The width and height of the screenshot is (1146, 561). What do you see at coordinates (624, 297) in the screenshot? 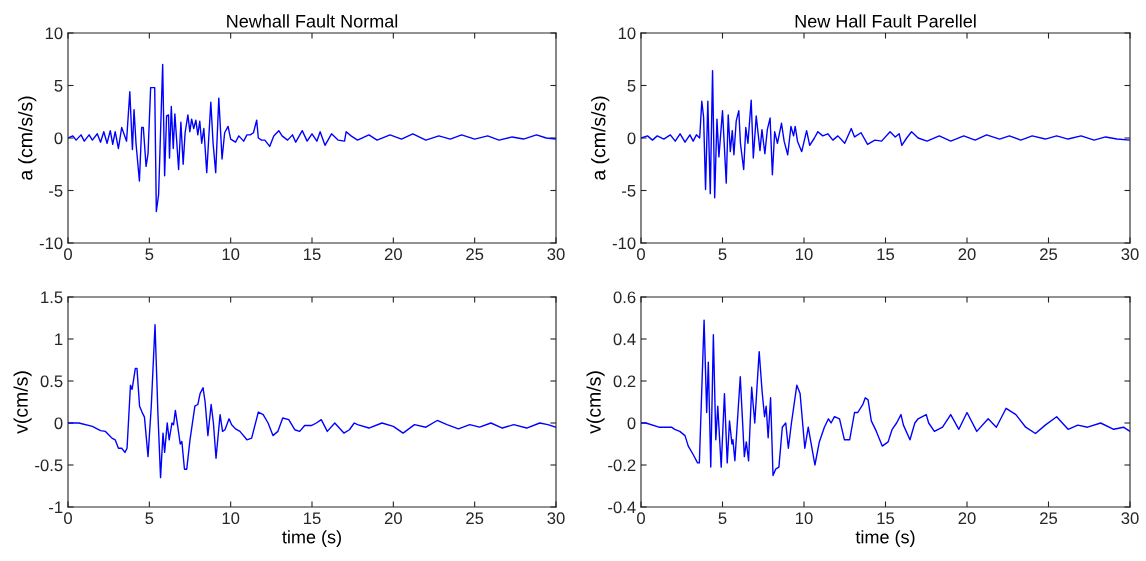
I see `y-tick-label: 0.6` at bounding box center [624, 297].